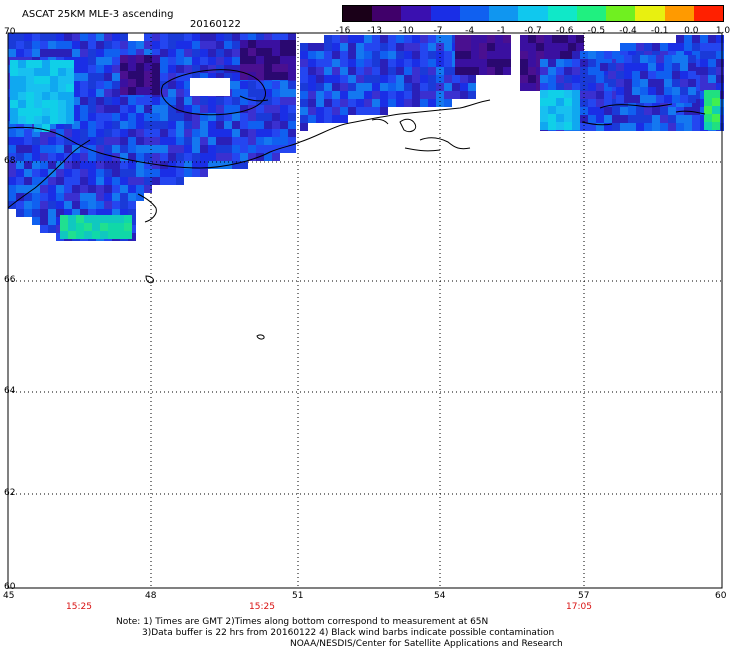  I want to click on lat-label-68: 68, so click(10, 161).